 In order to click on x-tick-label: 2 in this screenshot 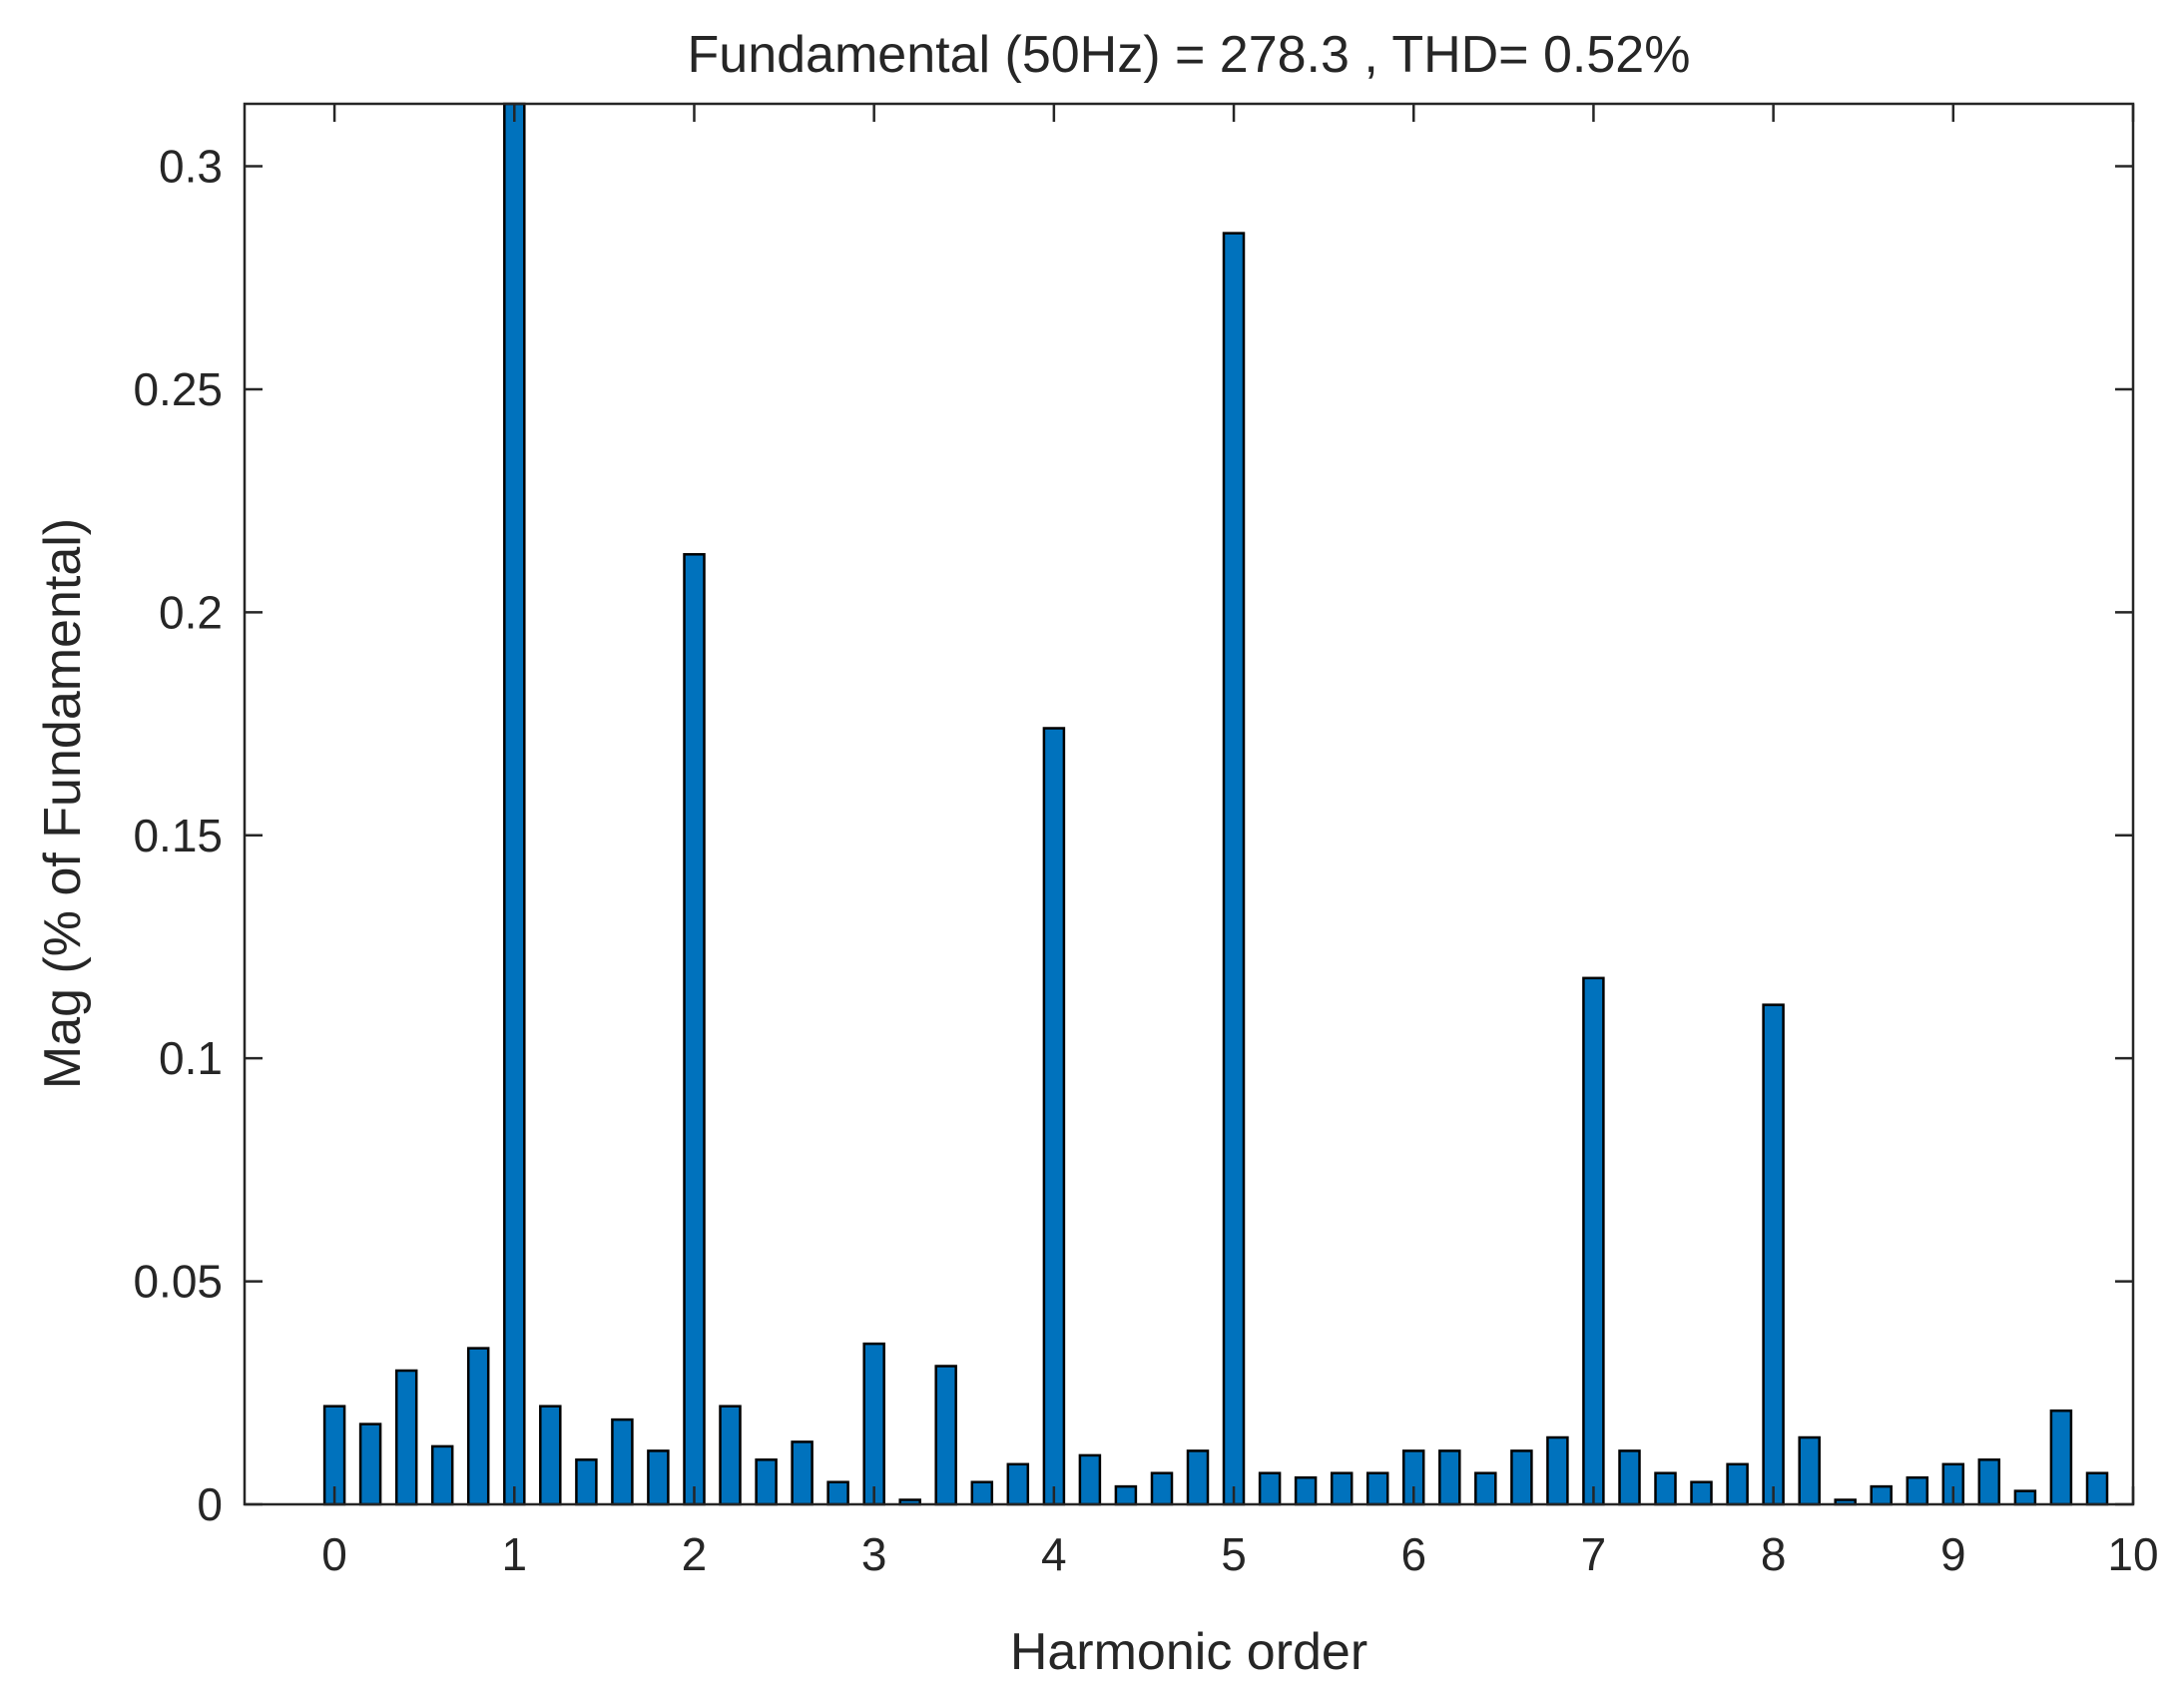, I will do `click(695, 1554)`.